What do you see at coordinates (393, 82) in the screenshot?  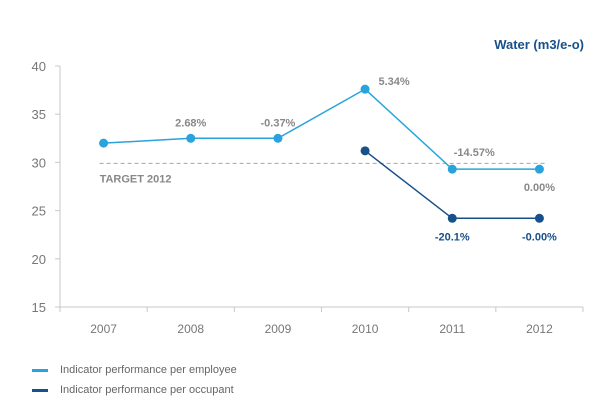 I see `data-label: 5.34%` at bounding box center [393, 82].